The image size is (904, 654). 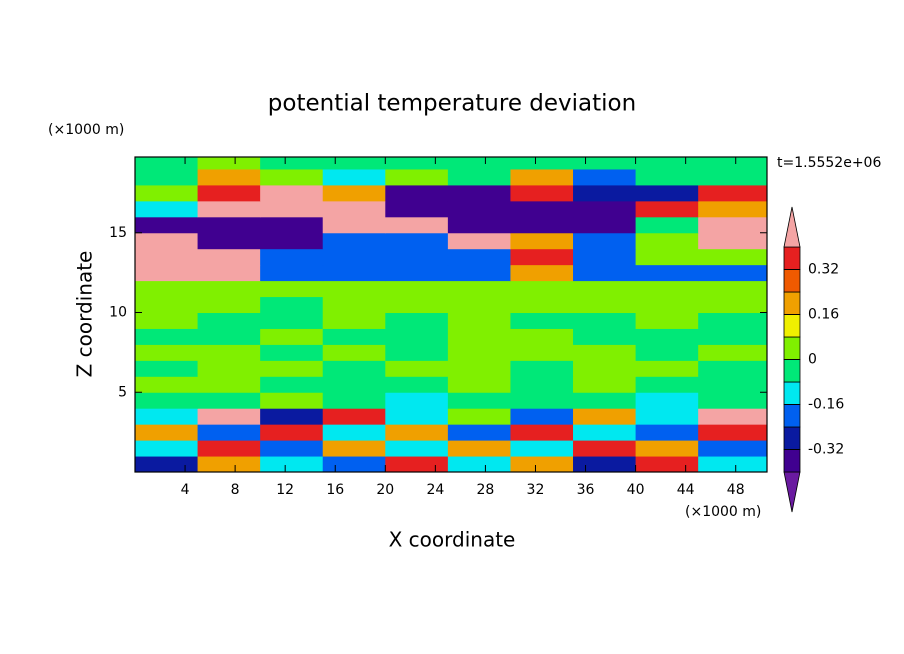 What do you see at coordinates (235, 490) in the screenshot?
I see `x-tick-label: 8` at bounding box center [235, 490].